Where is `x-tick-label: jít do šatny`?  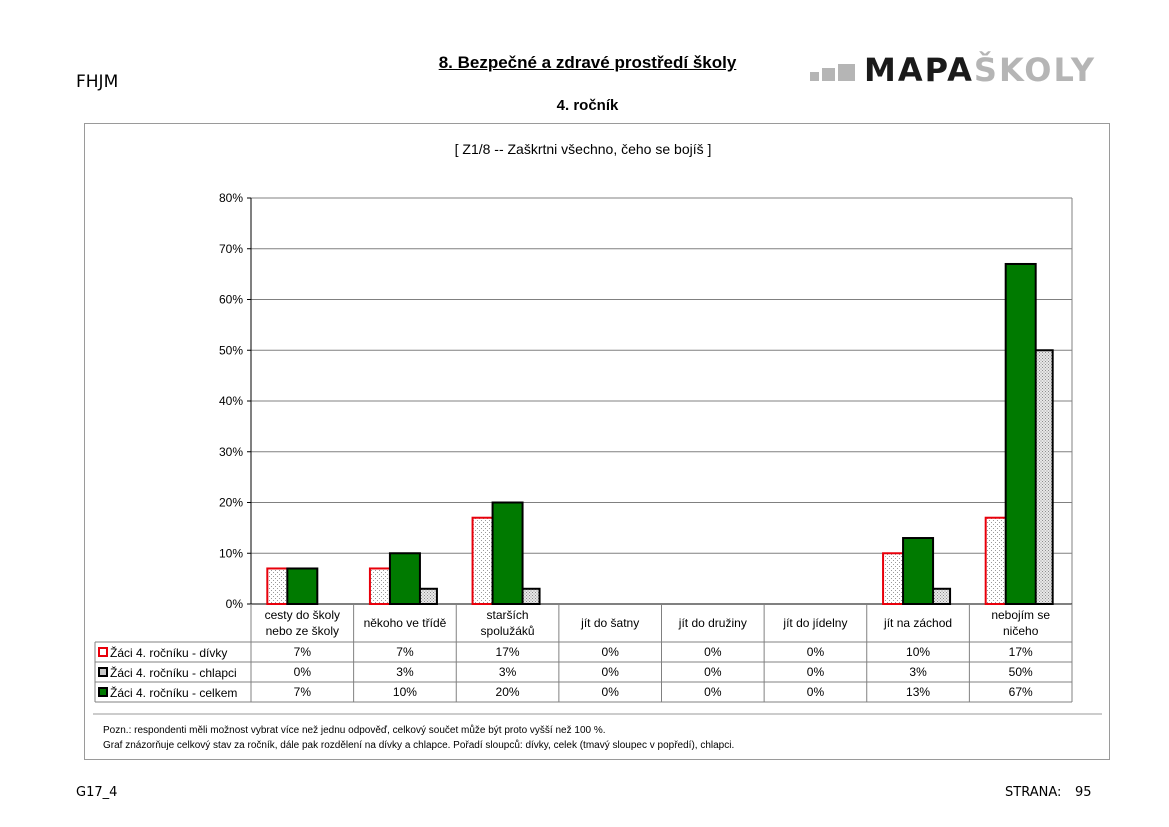 x-tick-label: jít do šatny is located at coordinates (609, 623).